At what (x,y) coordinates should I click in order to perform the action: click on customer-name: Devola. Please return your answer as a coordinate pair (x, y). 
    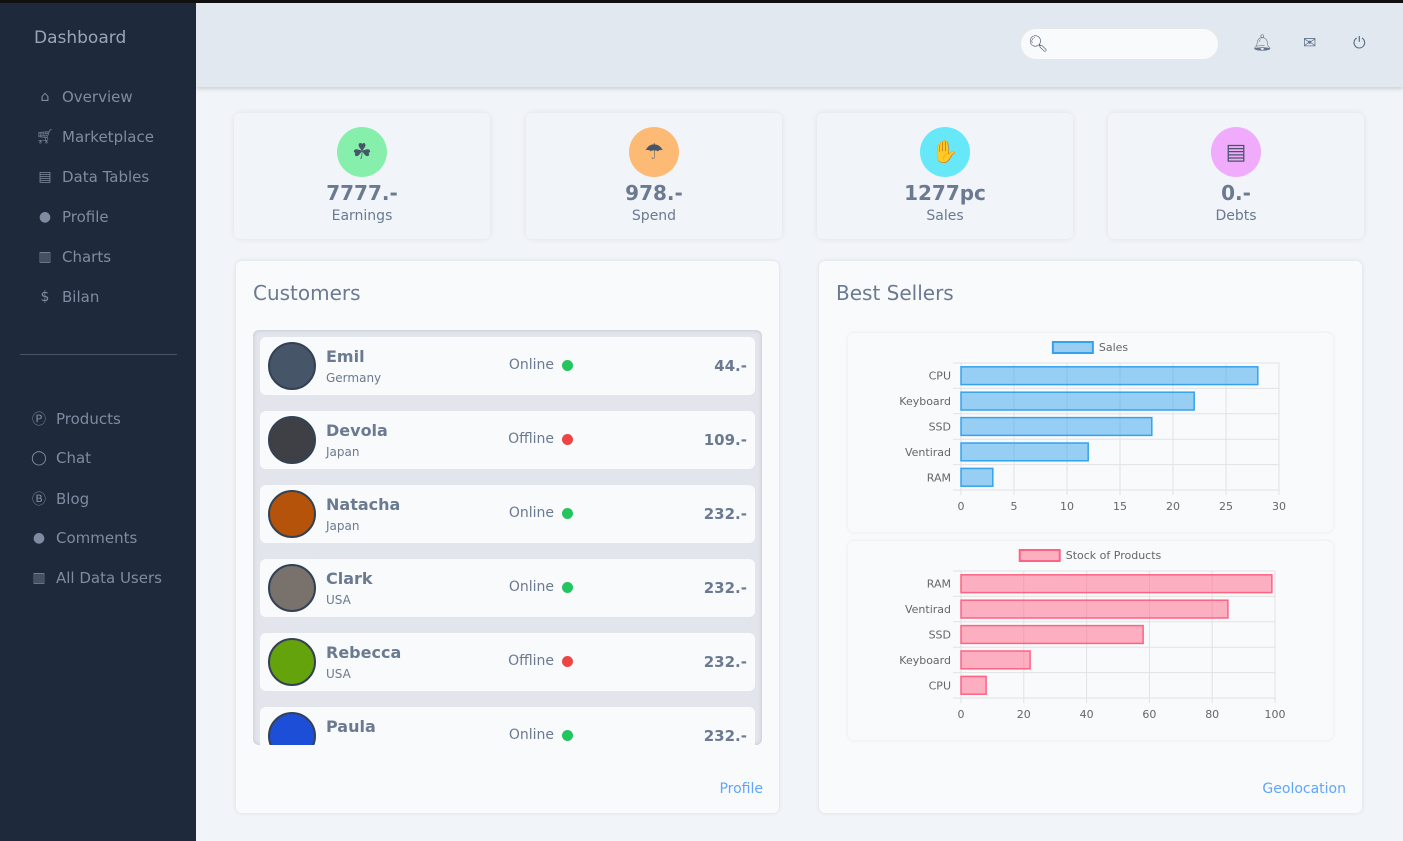
    Looking at the image, I should click on (357, 430).